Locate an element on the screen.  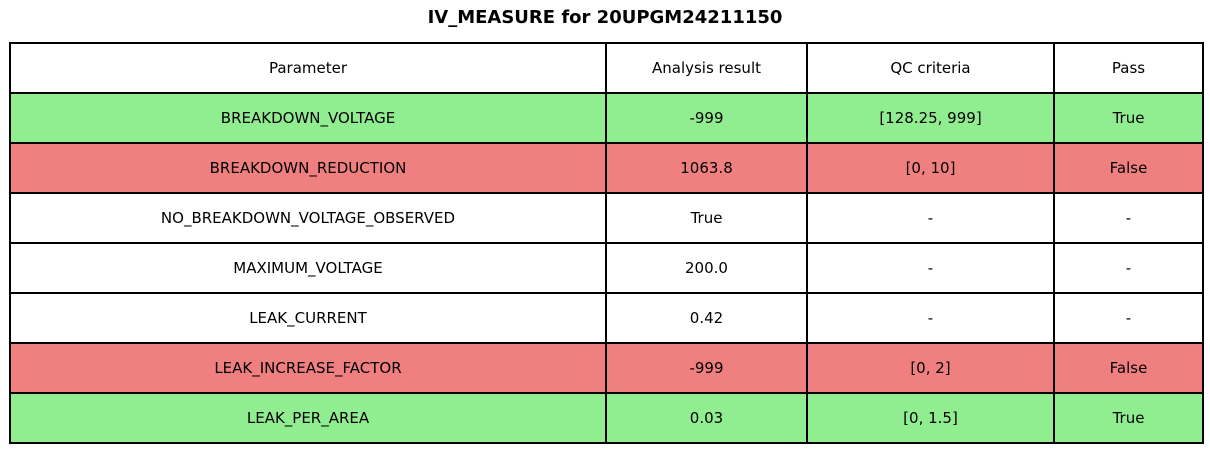
table-row: NO_BREAKDOWN_VOLTAGE_OBSERVED True - - is located at coordinates (606, 218).